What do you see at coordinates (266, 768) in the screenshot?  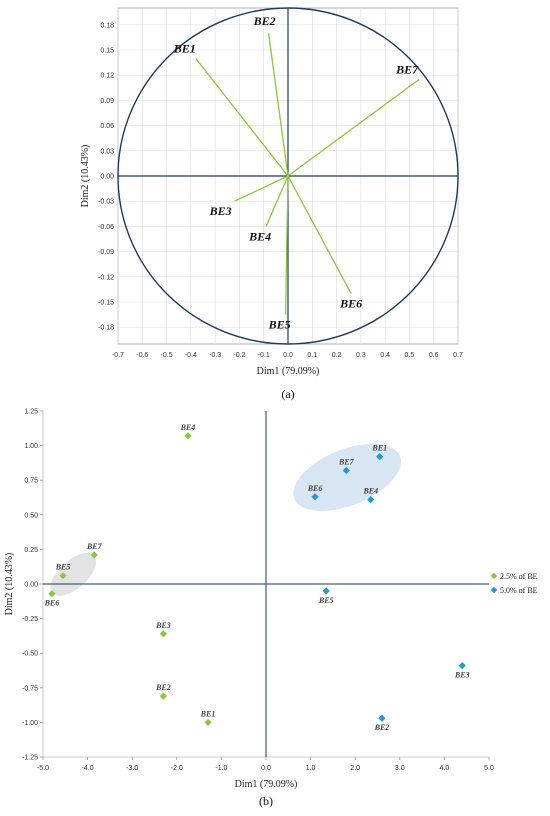 I see `panel-b-x-tick-label: 0.0` at bounding box center [266, 768].